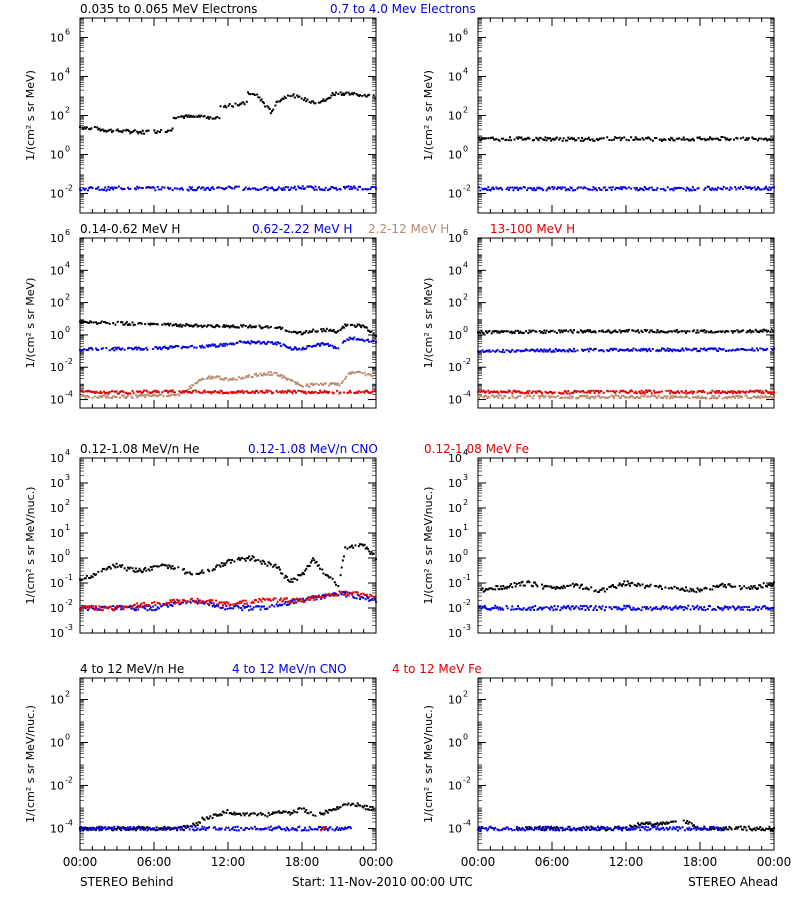 This screenshot has width=800, height=900. Describe the element at coordinates (67, 452) in the screenshot. I see `y-tick-exponent: 4` at that location.